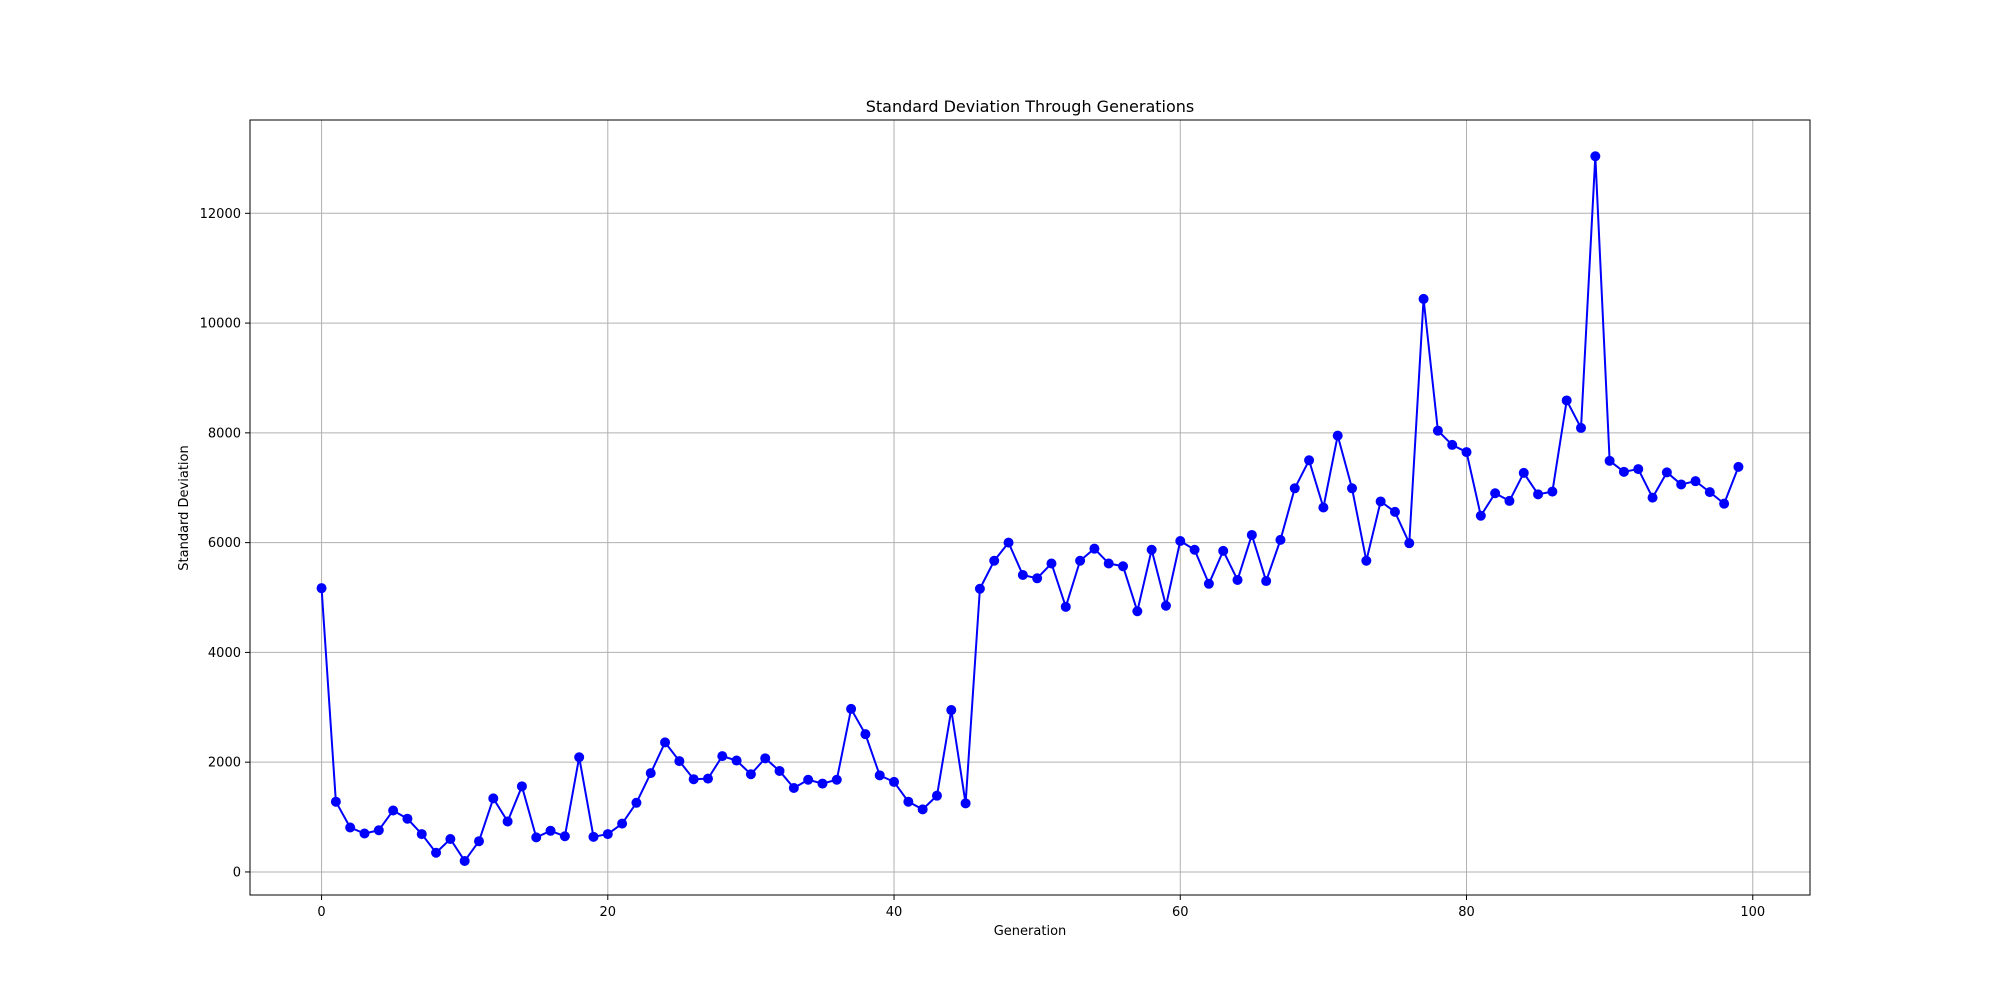 The image size is (2000, 1000). Describe the element at coordinates (1466, 912) in the screenshot. I see `x-tick-label: 80` at that location.